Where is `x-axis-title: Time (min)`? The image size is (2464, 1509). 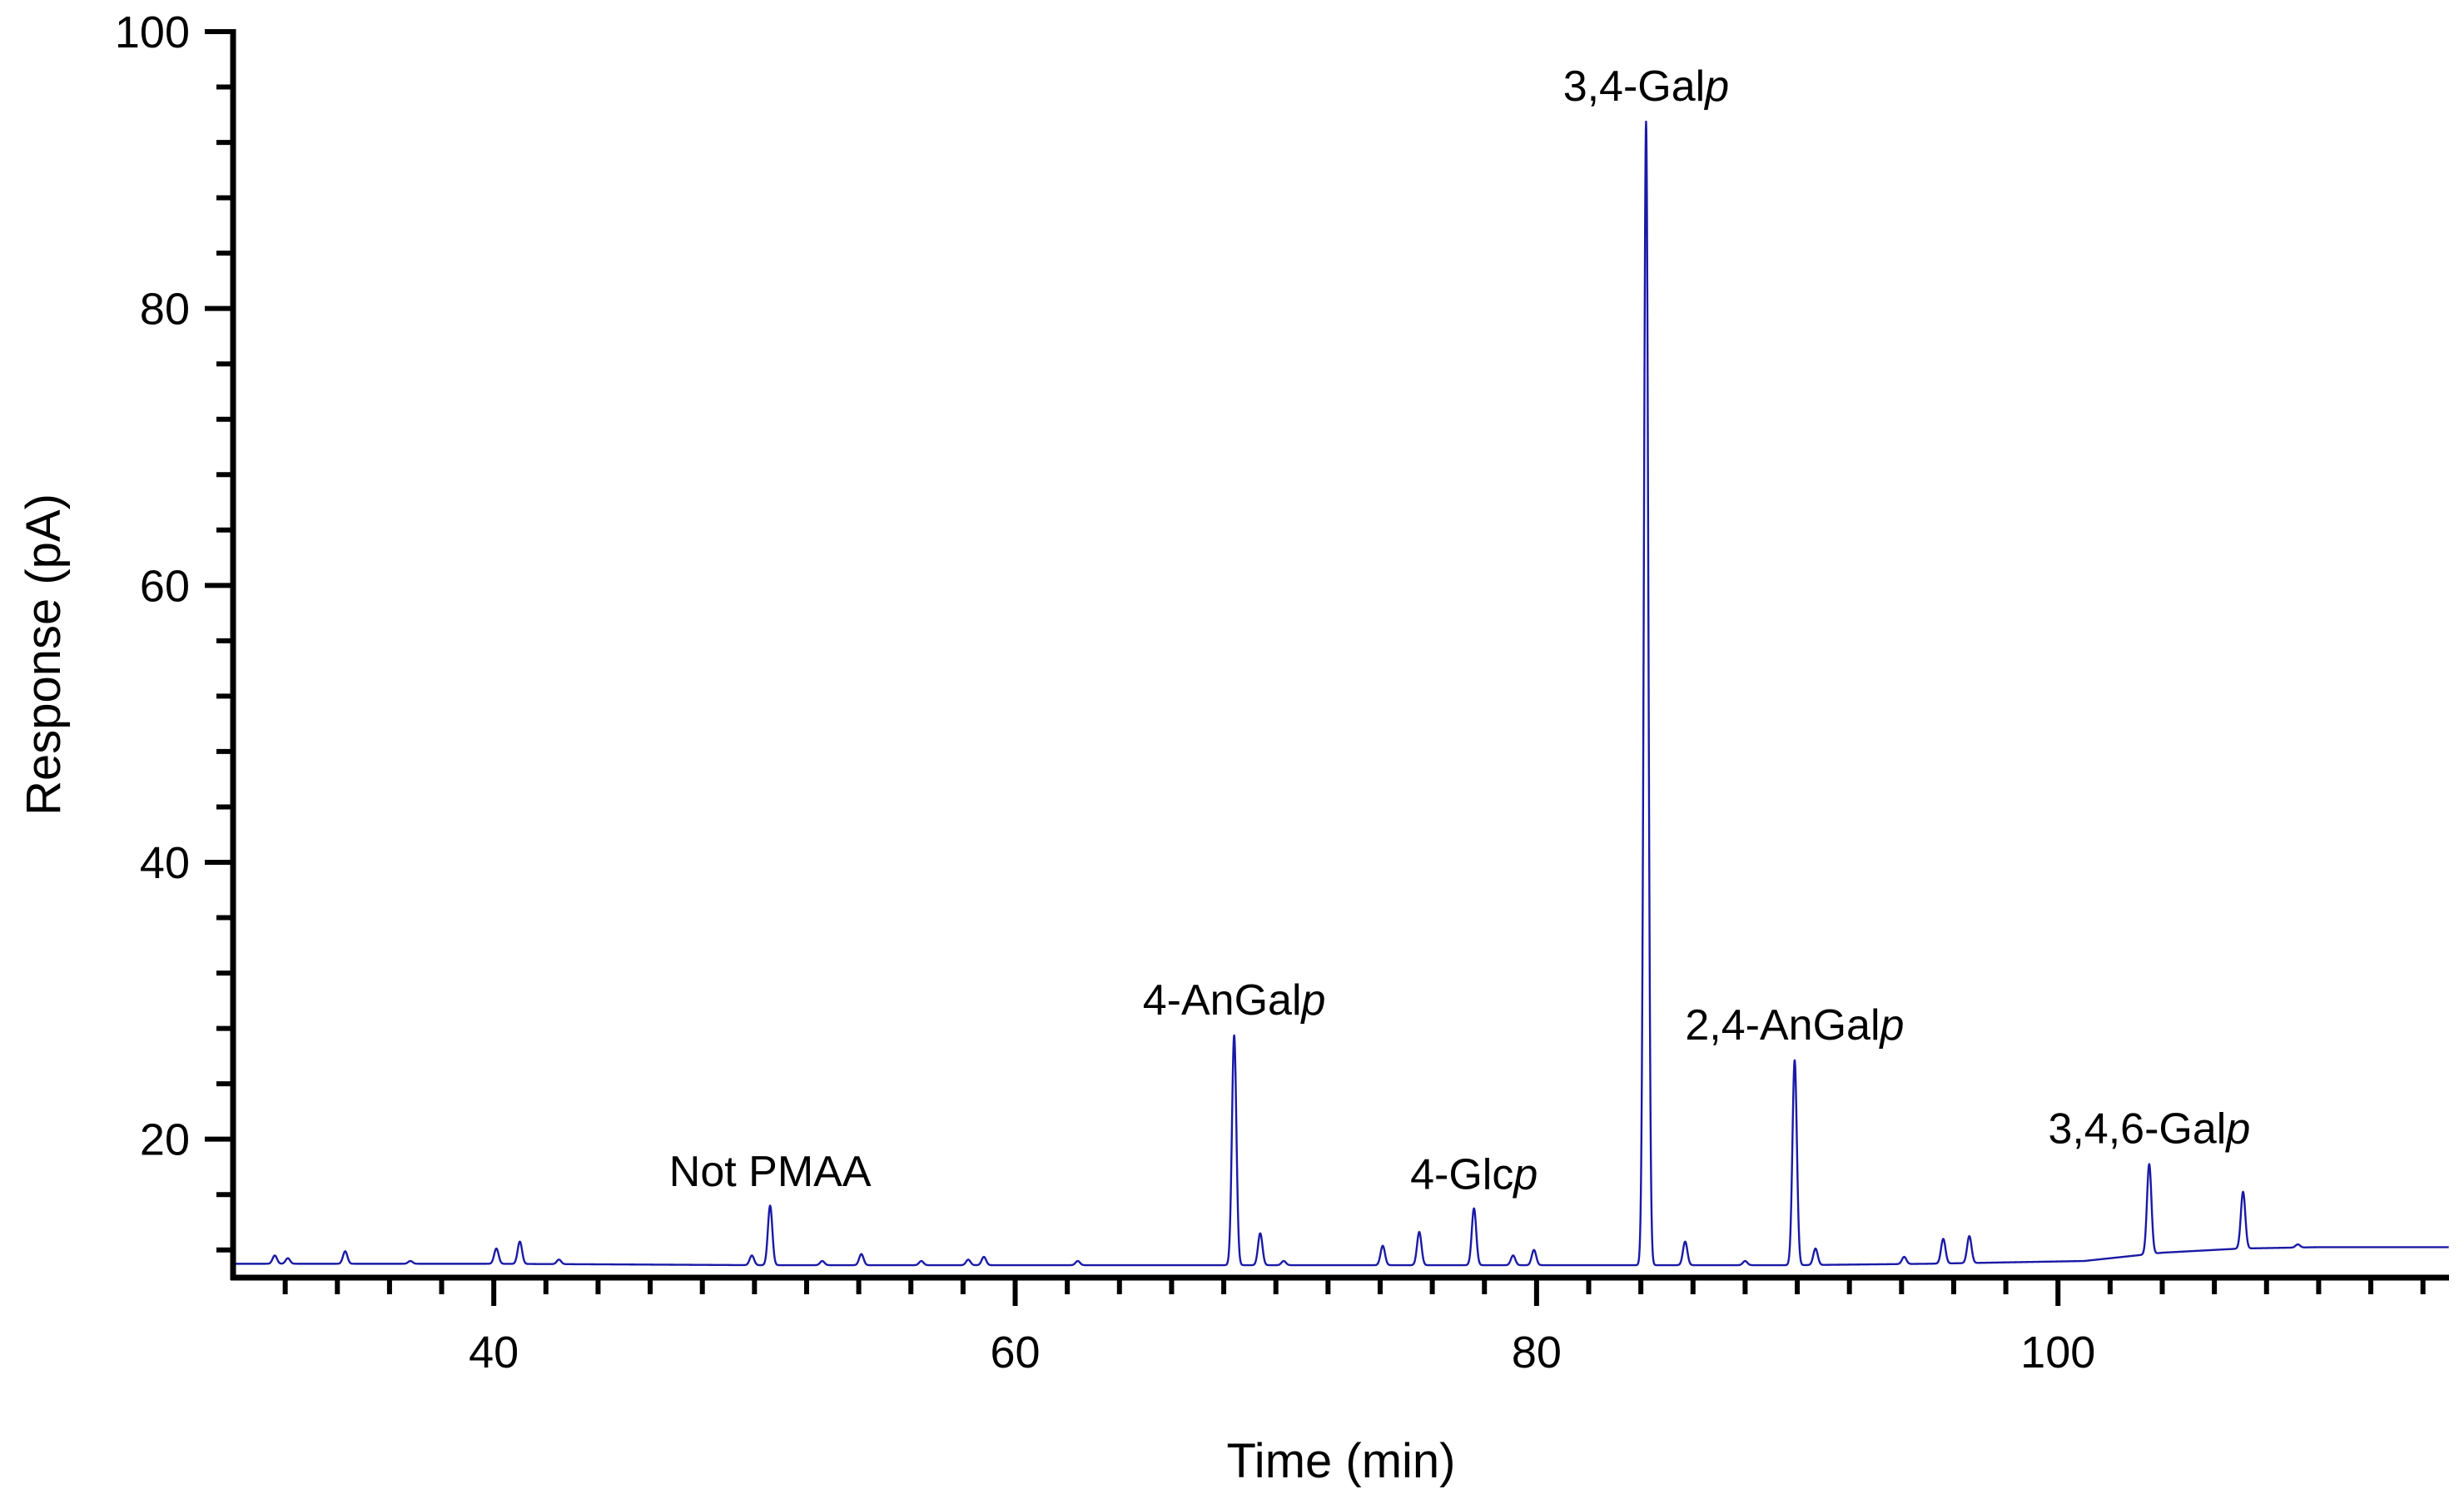 x-axis-title: Time (min) is located at coordinates (1341, 1461).